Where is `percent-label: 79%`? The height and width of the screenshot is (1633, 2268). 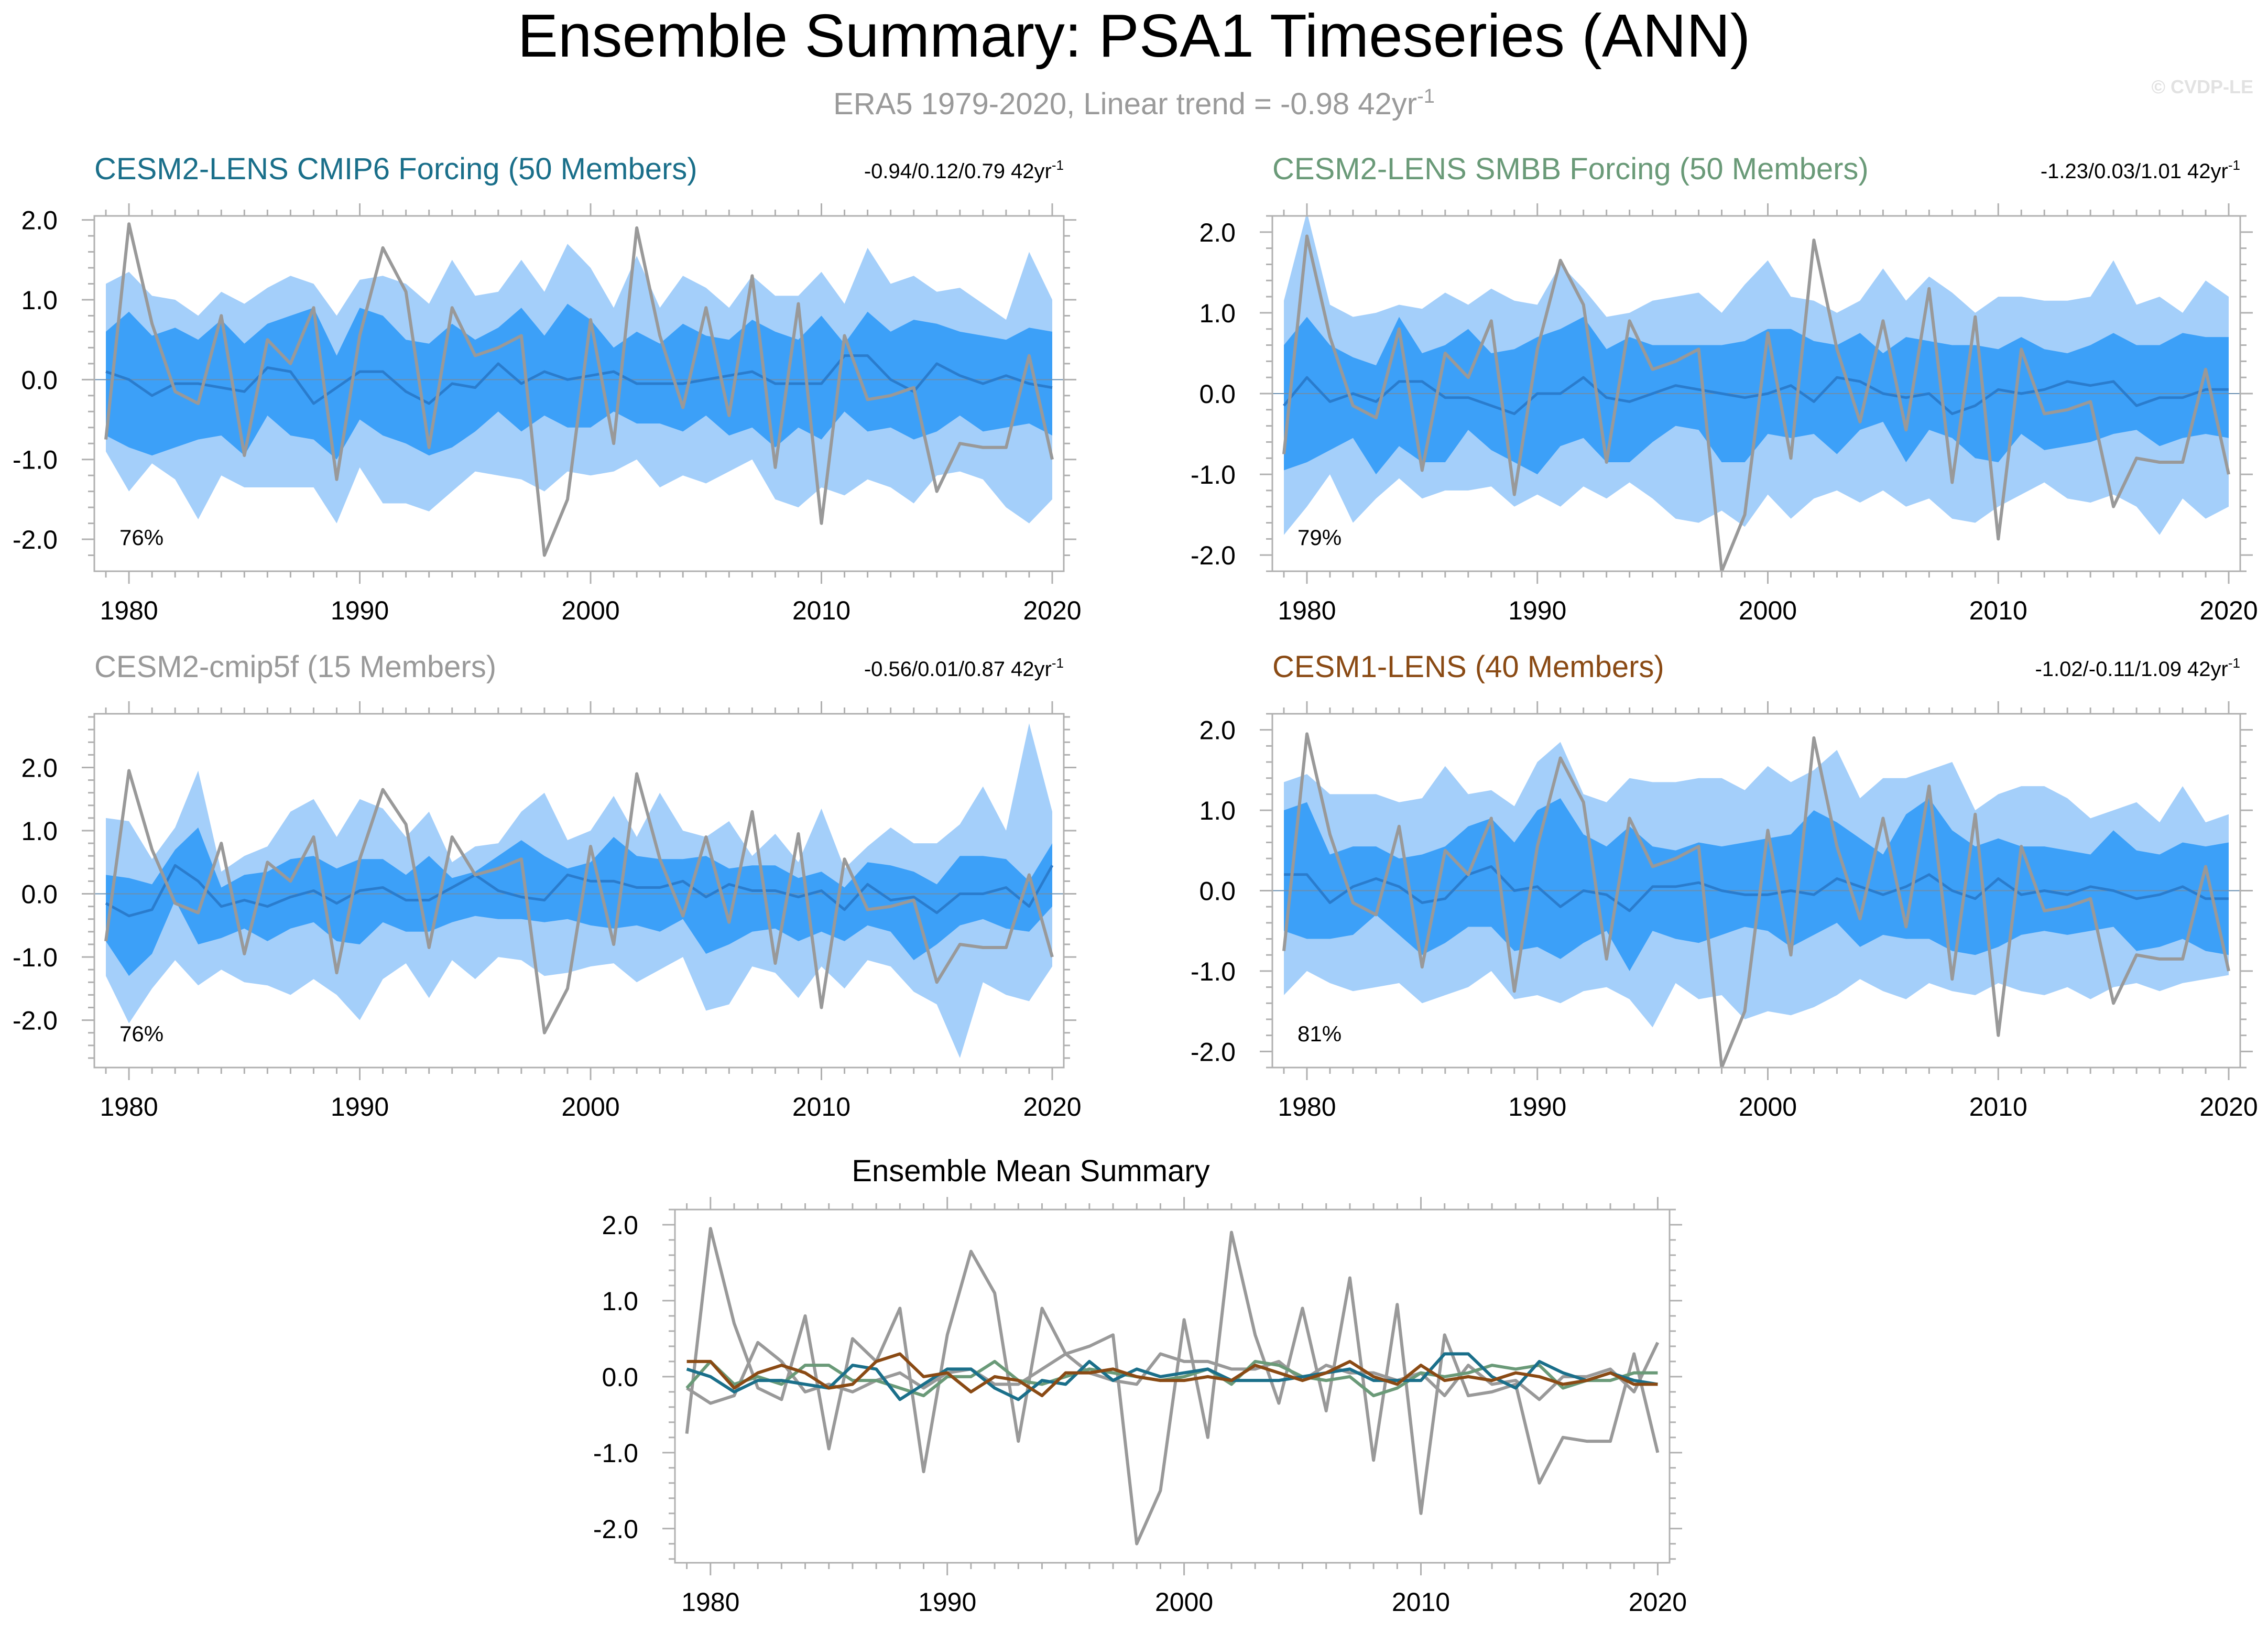 percent-label: 79% is located at coordinates (1319, 537).